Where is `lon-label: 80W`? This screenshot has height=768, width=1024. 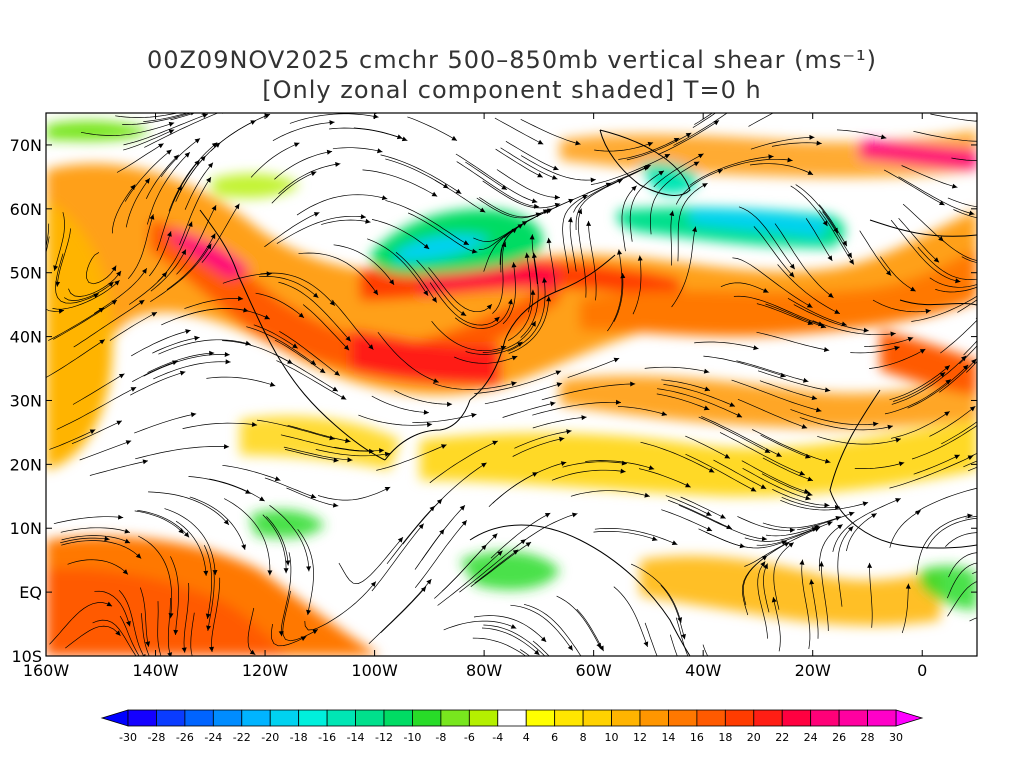 lon-label: 80W is located at coordinates (484, 670).